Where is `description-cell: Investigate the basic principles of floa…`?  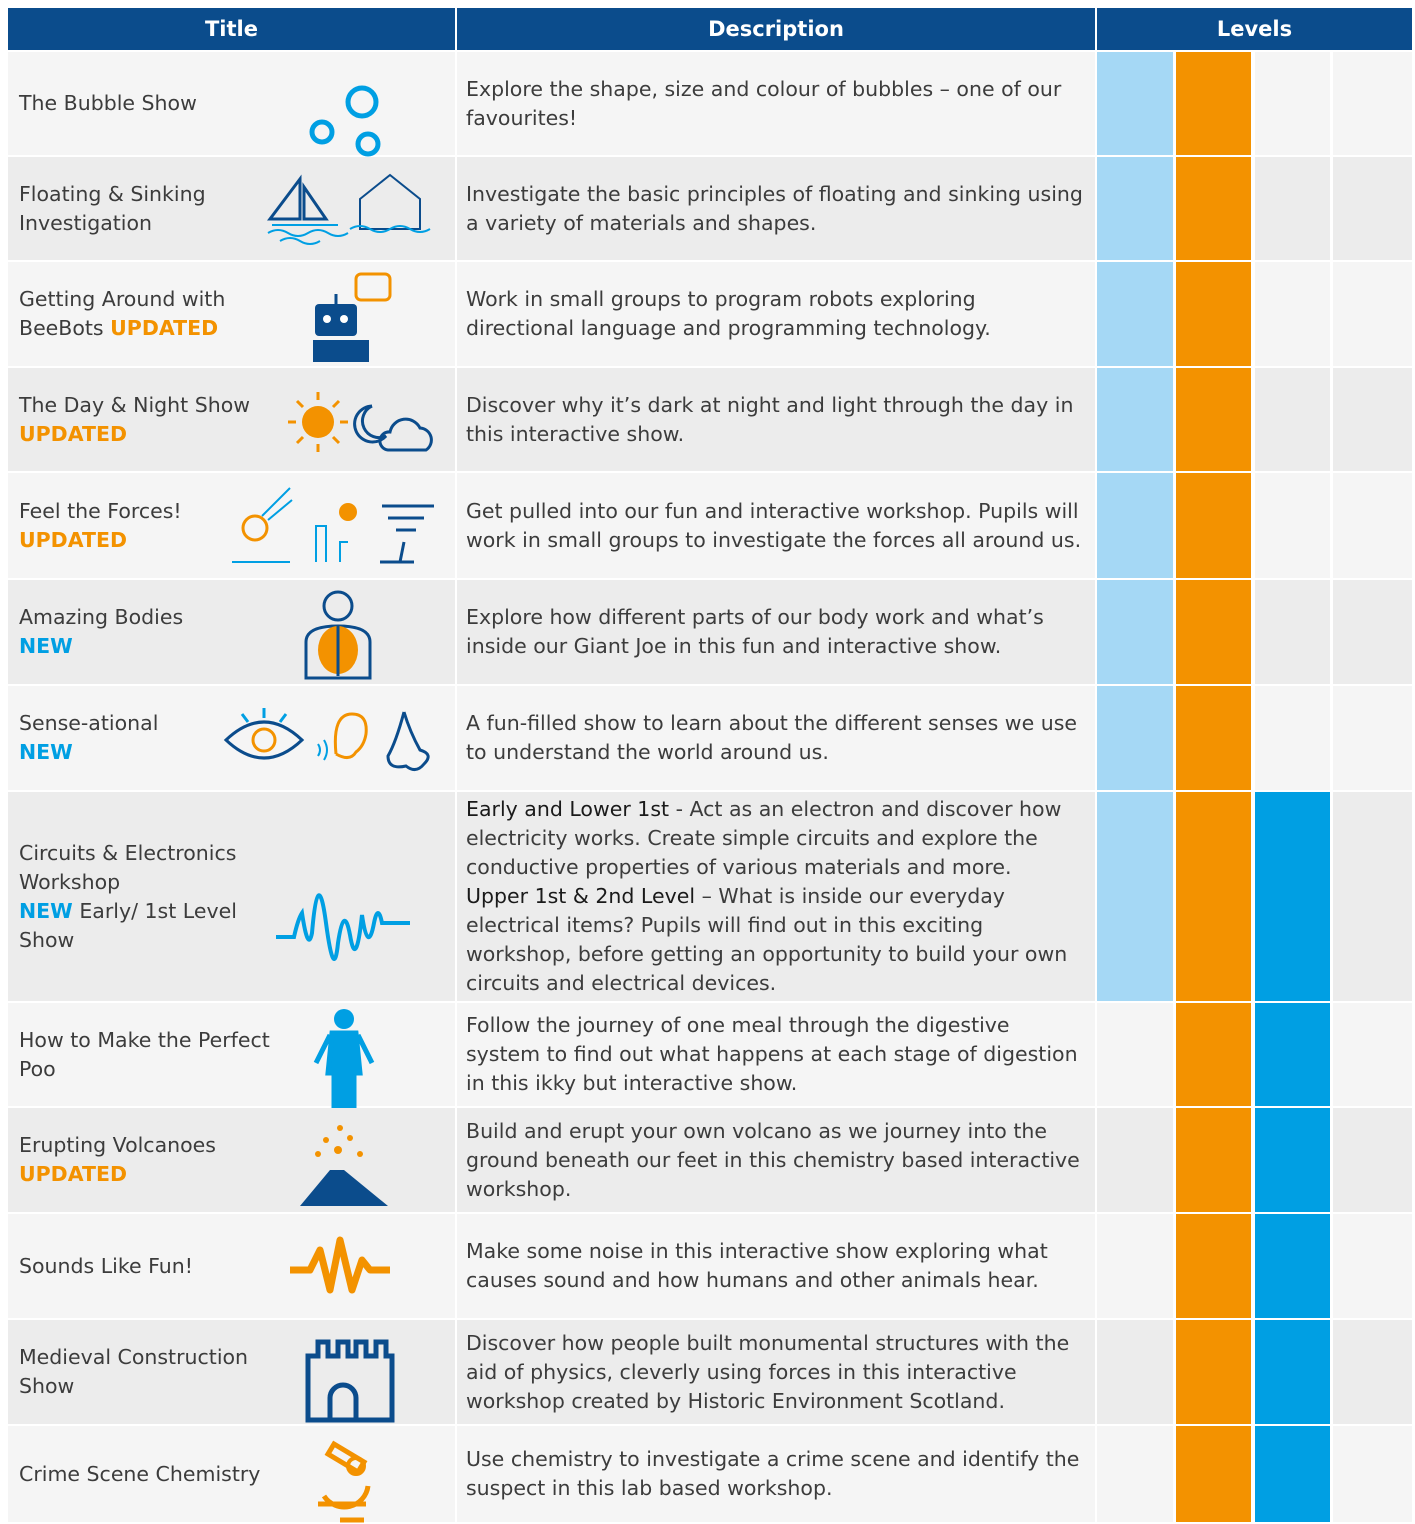
description-cell: Investigate the basic principles of floa… is located at coordinates (777, 208).